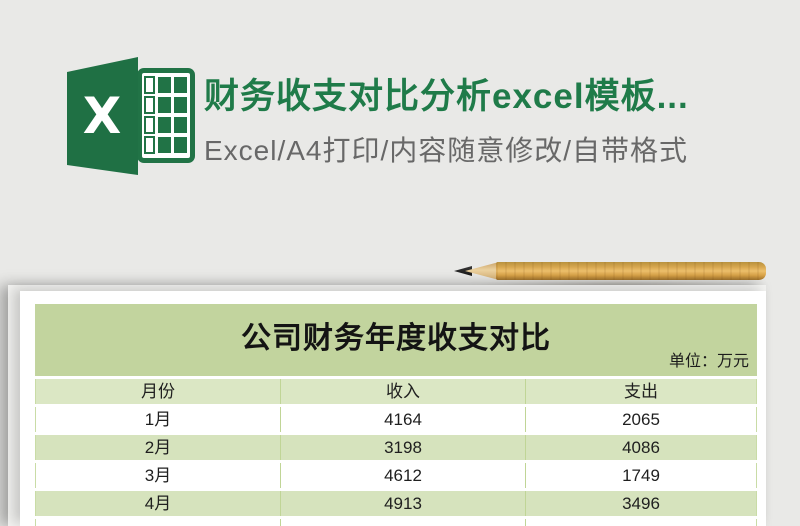 Image resolution: width=800 pixels, height=526 pixels. What do you see at coordinates (158, 419) in the screenshot?
I see `cell-month: 1月` at bounding box center [158, 419].